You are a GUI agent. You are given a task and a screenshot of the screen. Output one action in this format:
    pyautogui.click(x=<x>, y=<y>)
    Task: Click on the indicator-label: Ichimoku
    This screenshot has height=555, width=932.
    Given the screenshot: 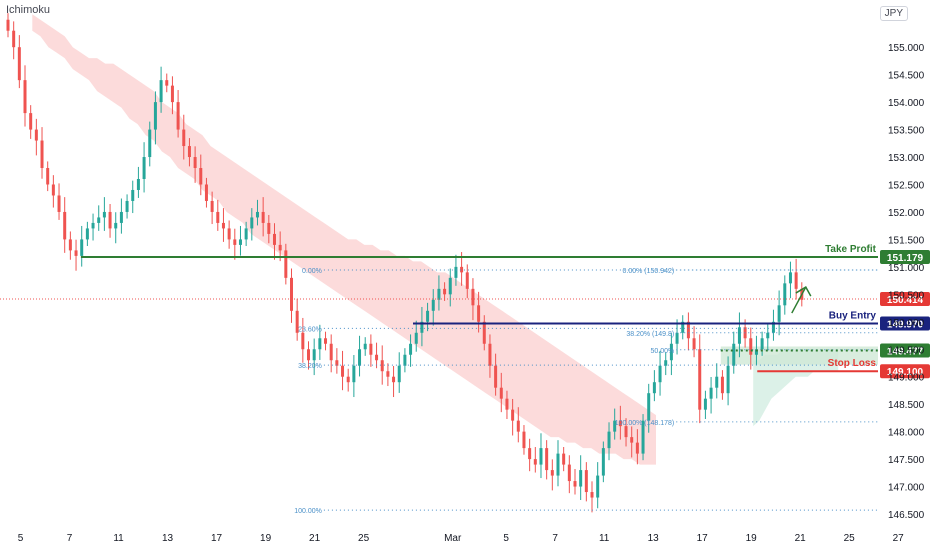 What is the action you would take?
    pyautogui.click(x=28, y=10)
    